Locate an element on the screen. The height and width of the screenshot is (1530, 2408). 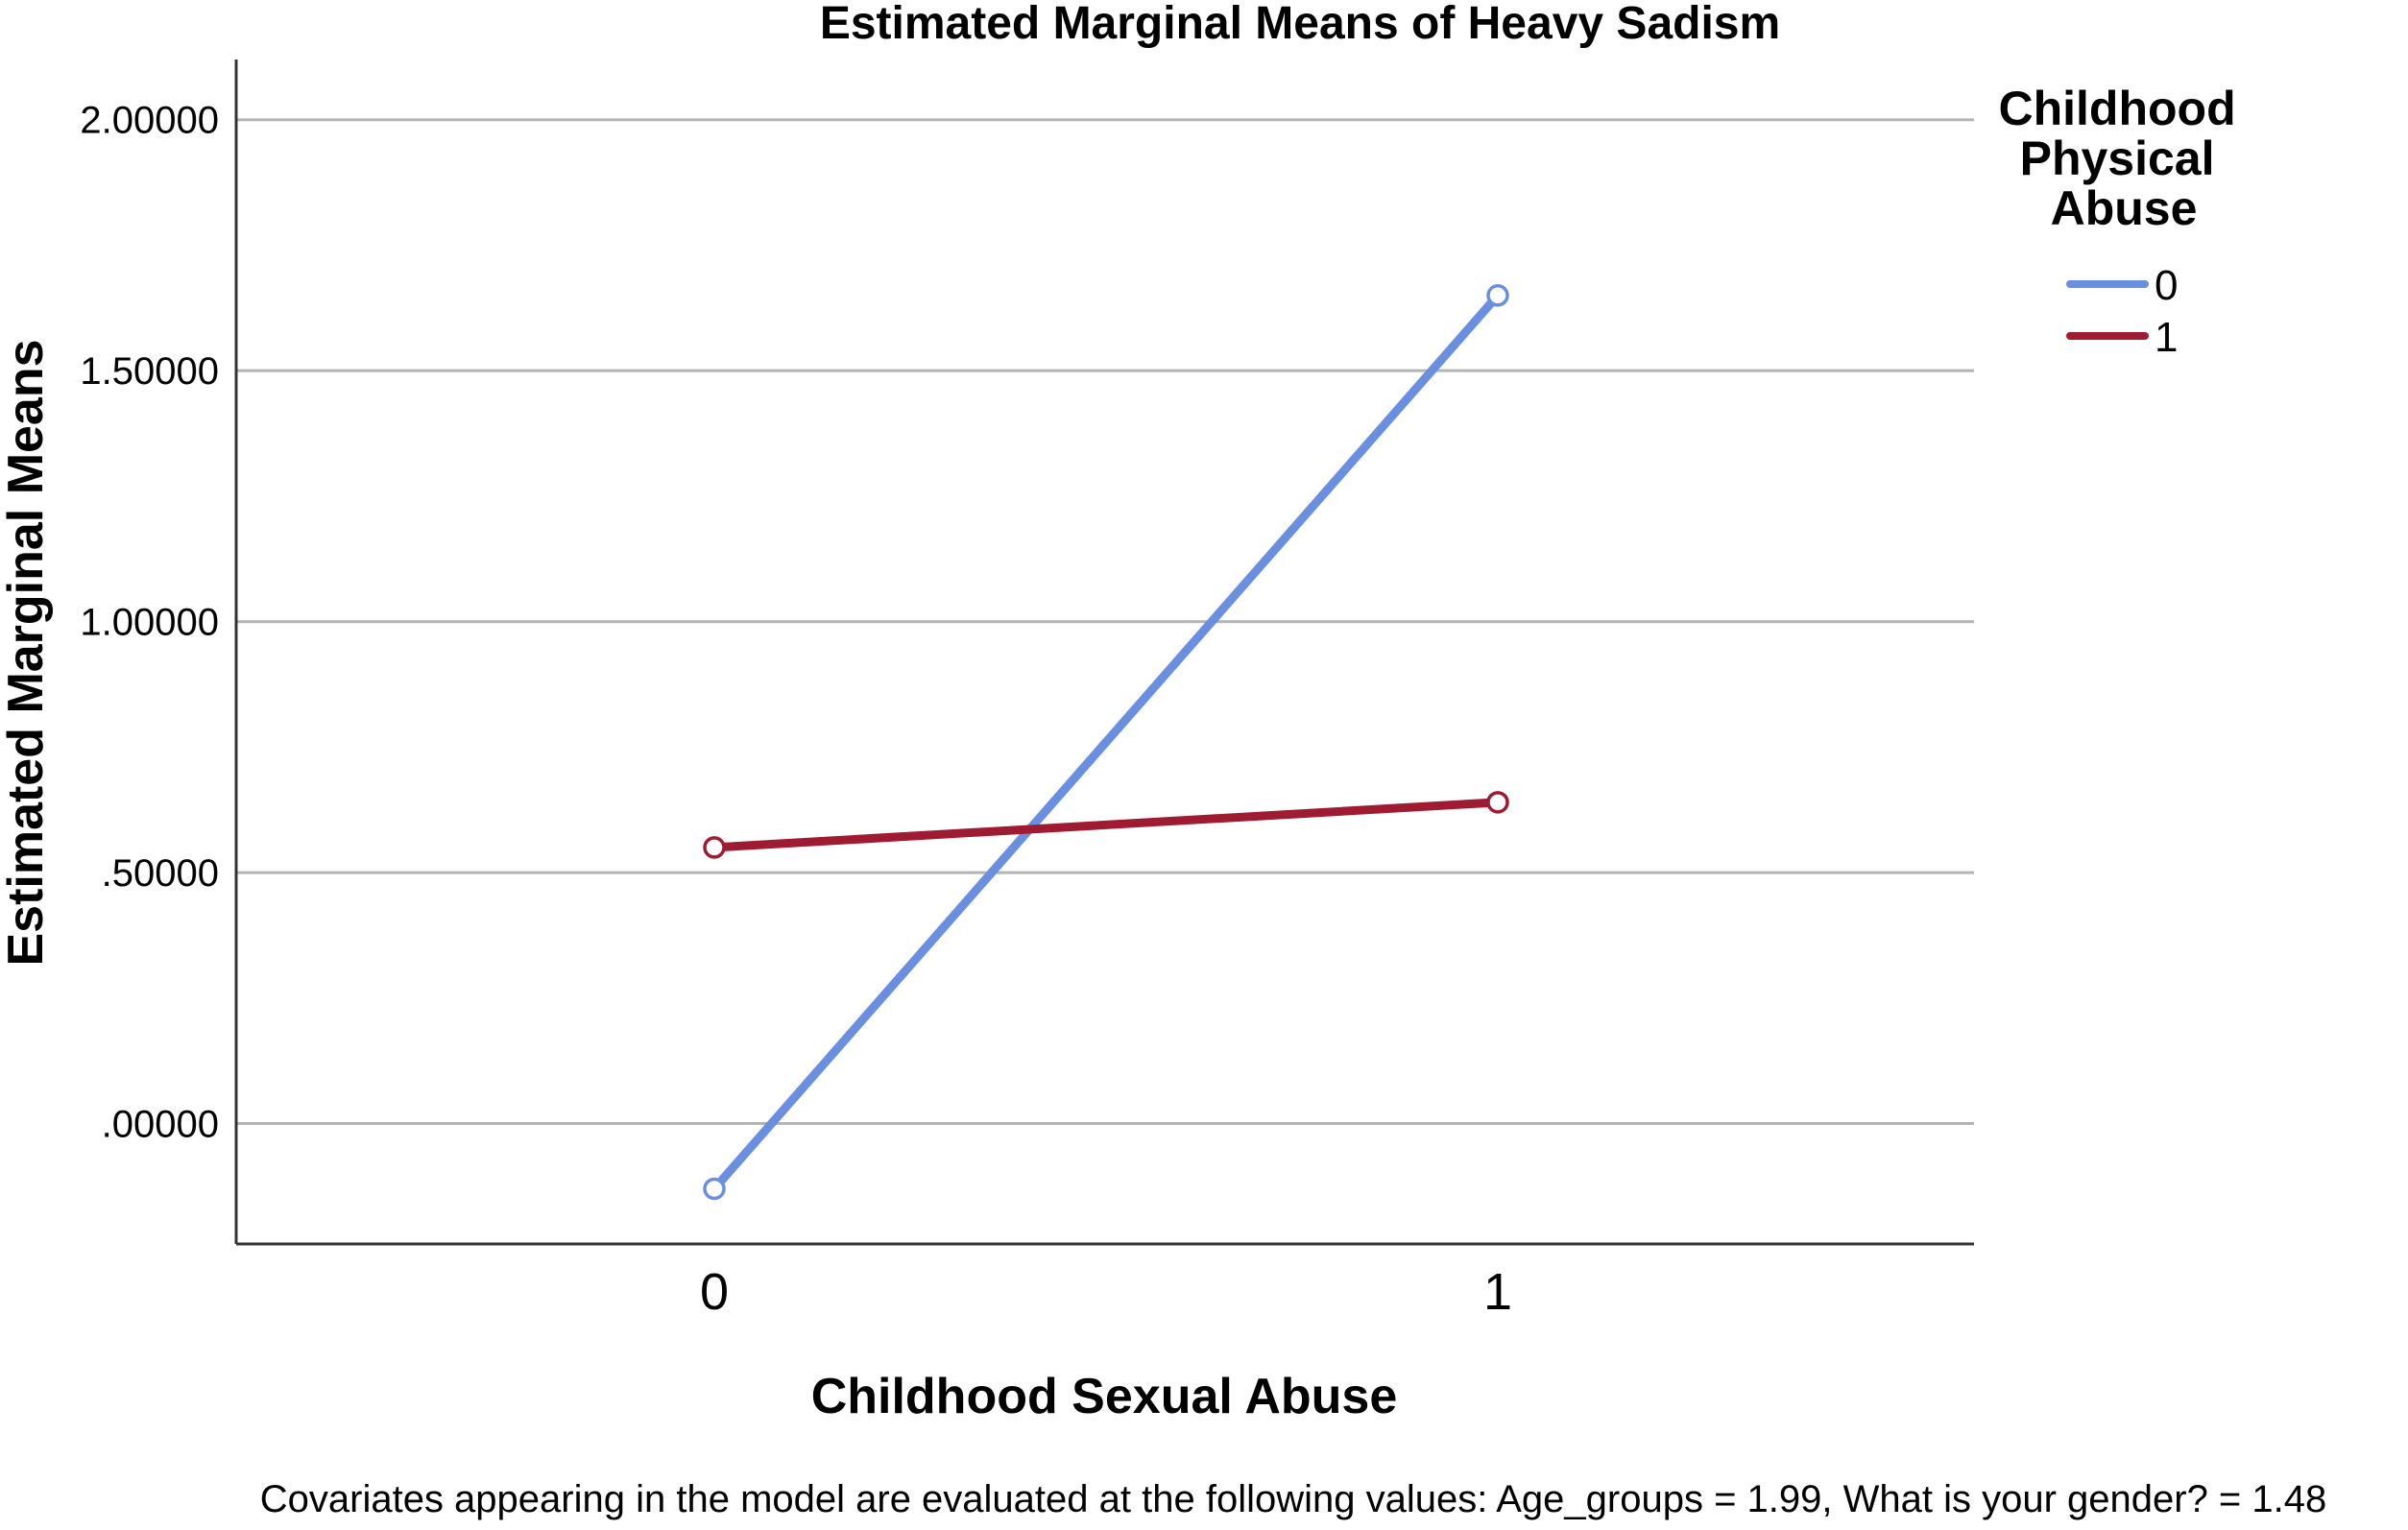
legend-label-series-0: 0 is located at coordinates (2166, 285).